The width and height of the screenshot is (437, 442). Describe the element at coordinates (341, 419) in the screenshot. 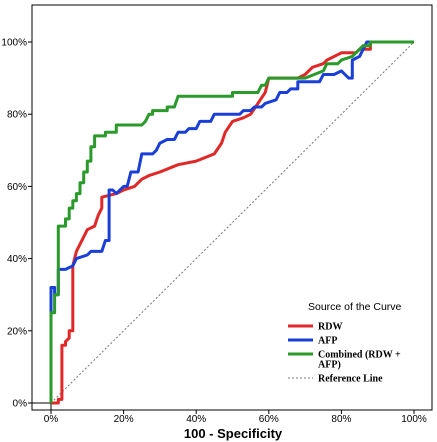

I see `x-tick-label: 80%` at that location.